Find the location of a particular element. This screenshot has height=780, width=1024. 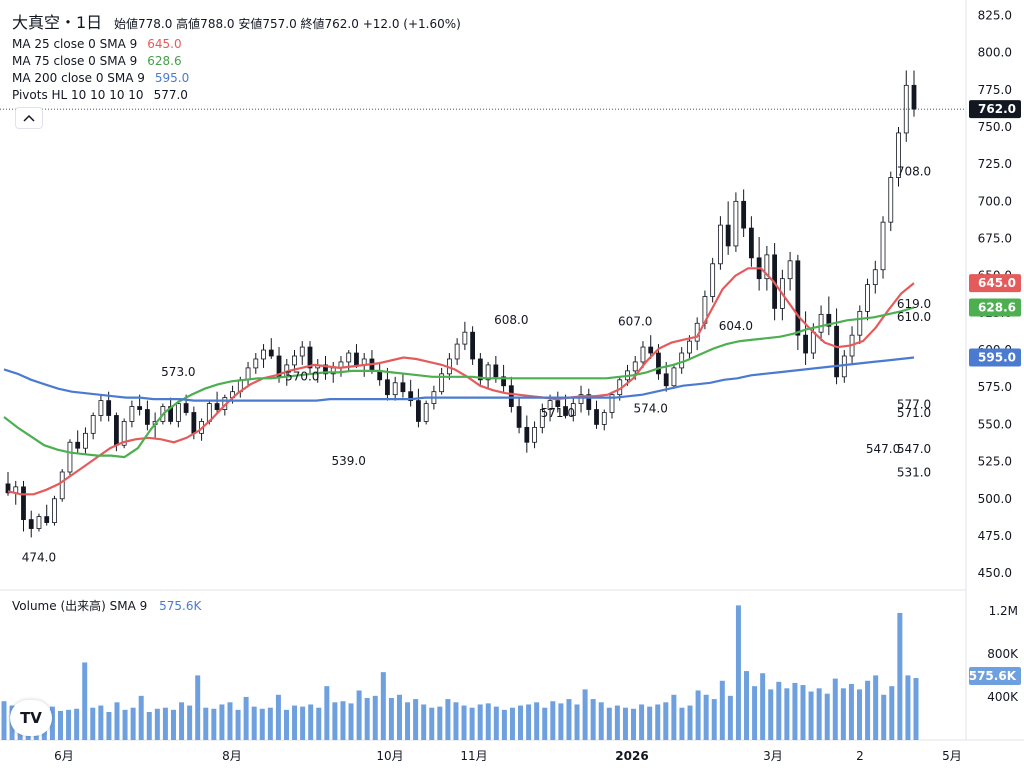

indicator-ma200: MA 200 close 0 SMA 9 595.0 is located at coordinates (236, 78).